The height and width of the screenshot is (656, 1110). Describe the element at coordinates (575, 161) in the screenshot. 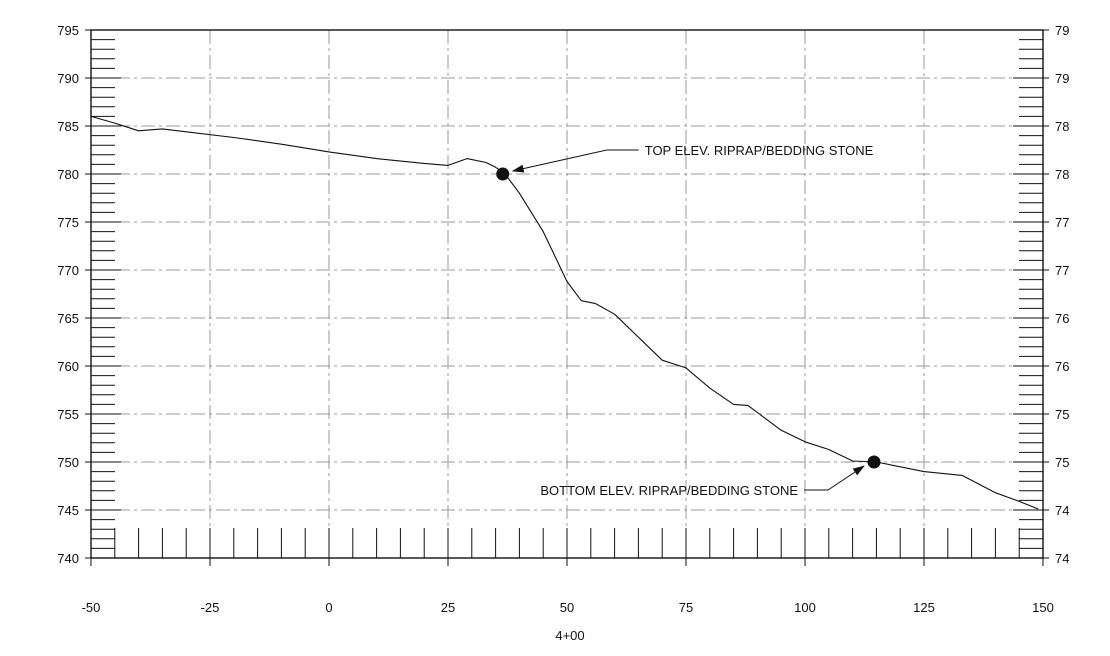

I see `top-elev-leader` at that location.